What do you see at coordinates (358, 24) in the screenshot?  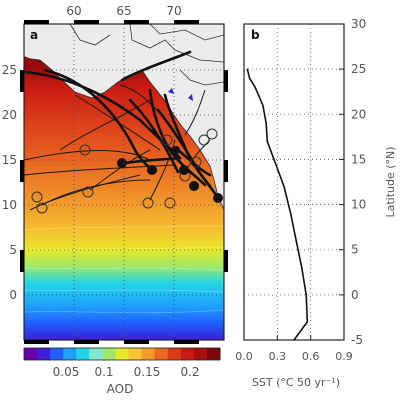 I see `sst-y-tick-label: 30` at bounding box center [358, 24].